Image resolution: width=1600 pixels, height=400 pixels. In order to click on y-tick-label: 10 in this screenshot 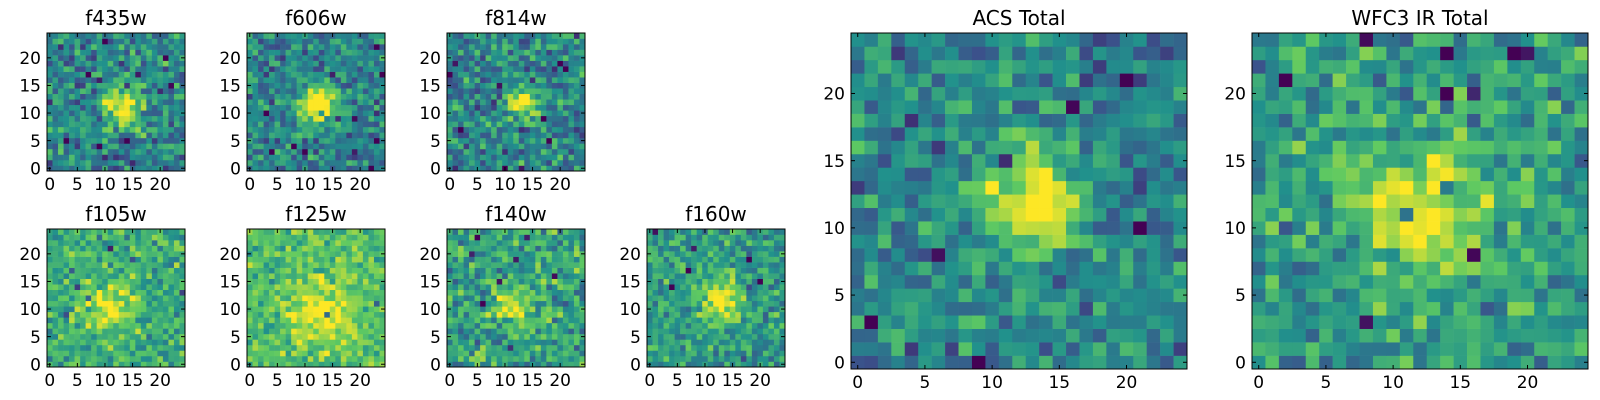, I will do `click(430, 114)`.